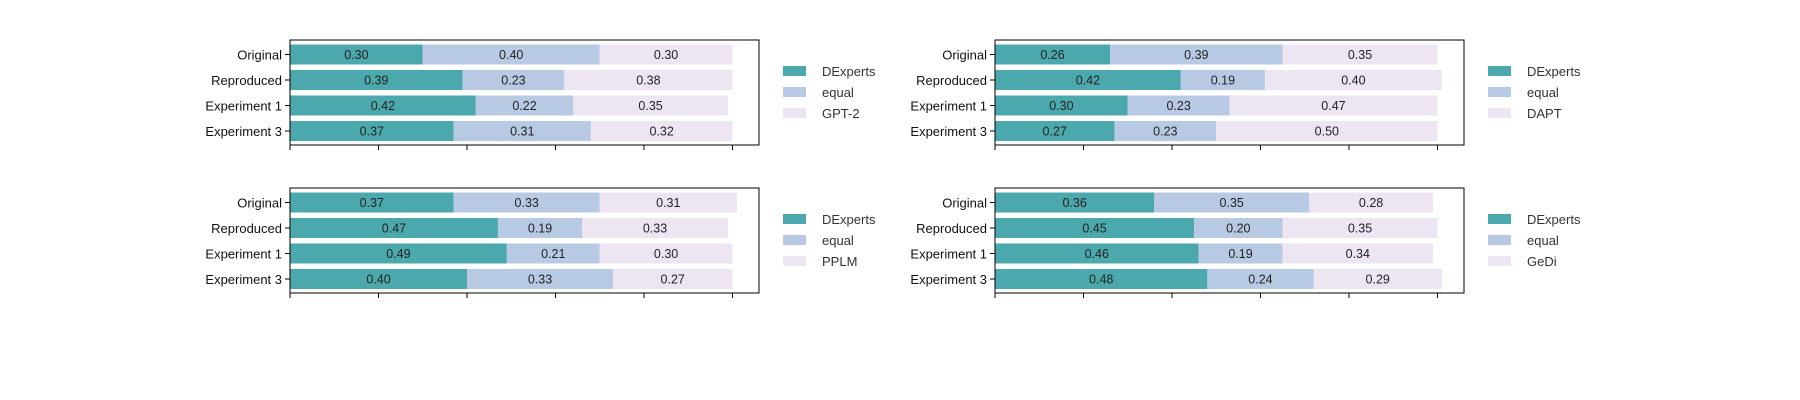  Describe the element at coordinates (1358, 254) in the screenshot. I see `bar-value-label: 0.34` at that location.